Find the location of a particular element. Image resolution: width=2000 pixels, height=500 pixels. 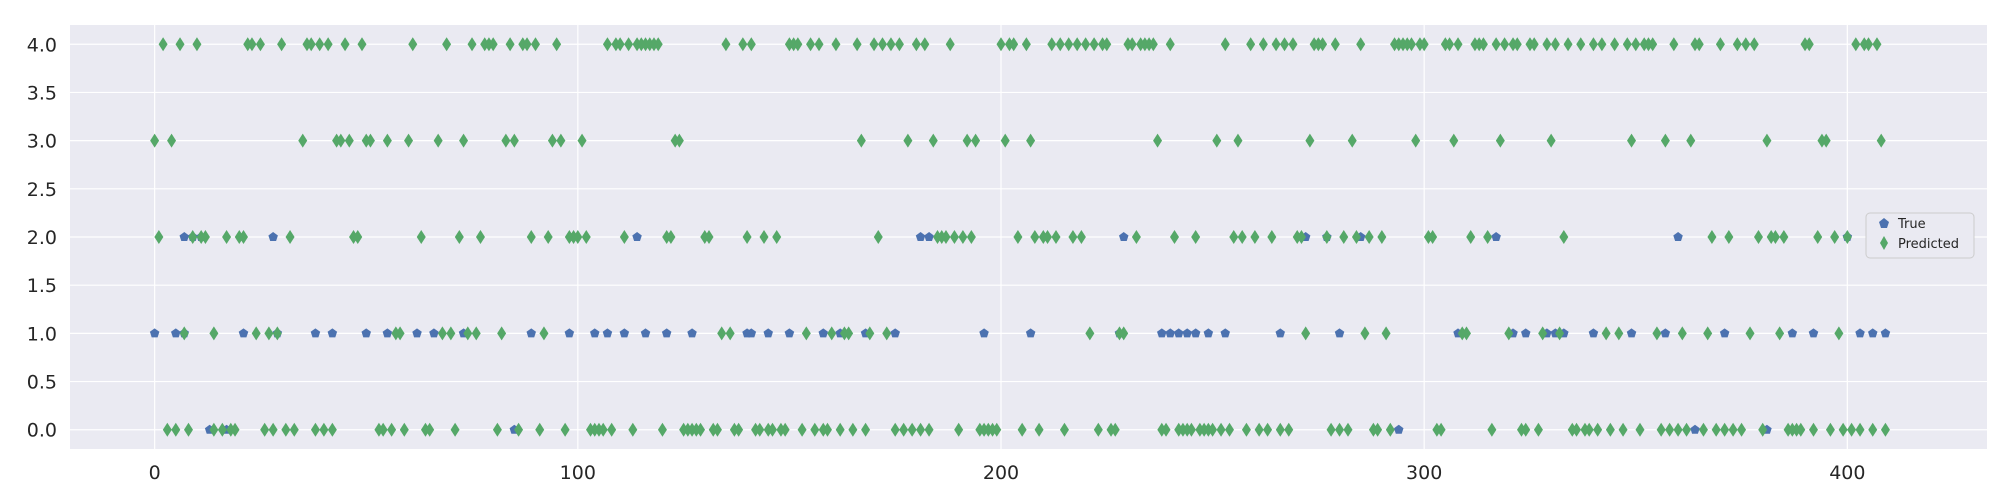

legend-box is located at coordinates (1920, 235).